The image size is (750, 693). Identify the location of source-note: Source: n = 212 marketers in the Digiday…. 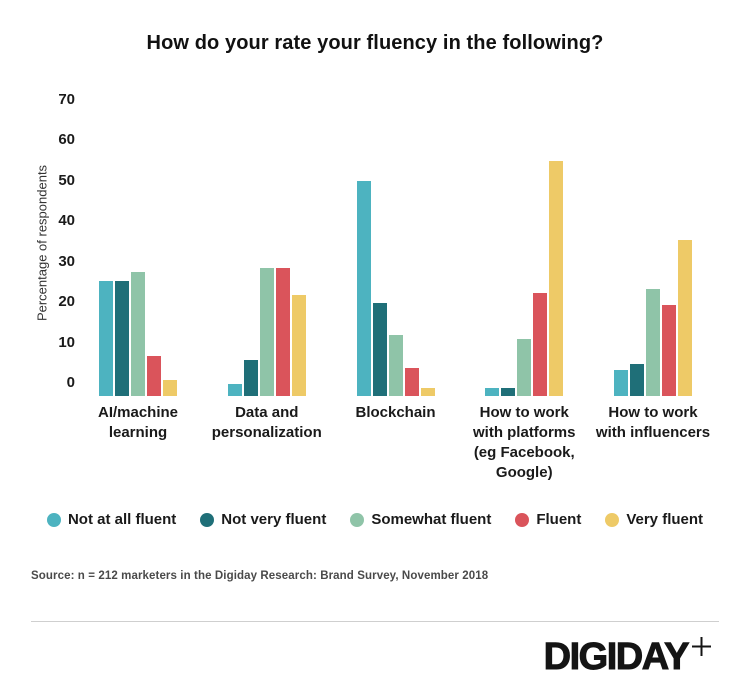
(260, 576).